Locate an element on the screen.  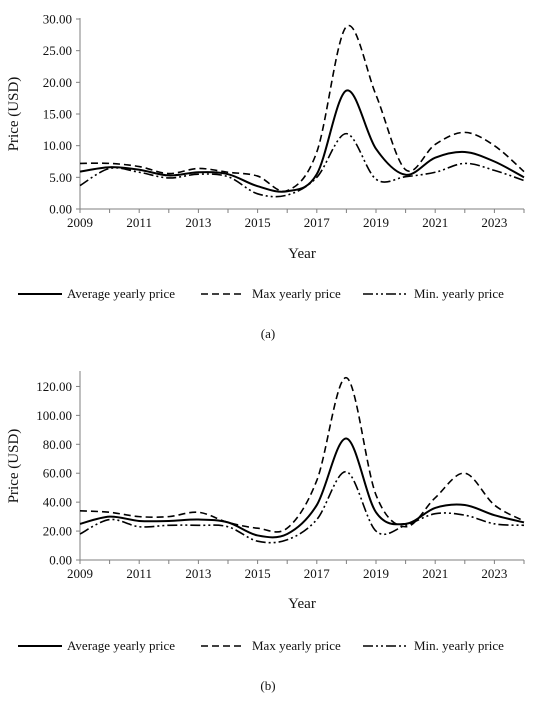
y-tick-label: 30.00 is located at coordinates (57, 19).